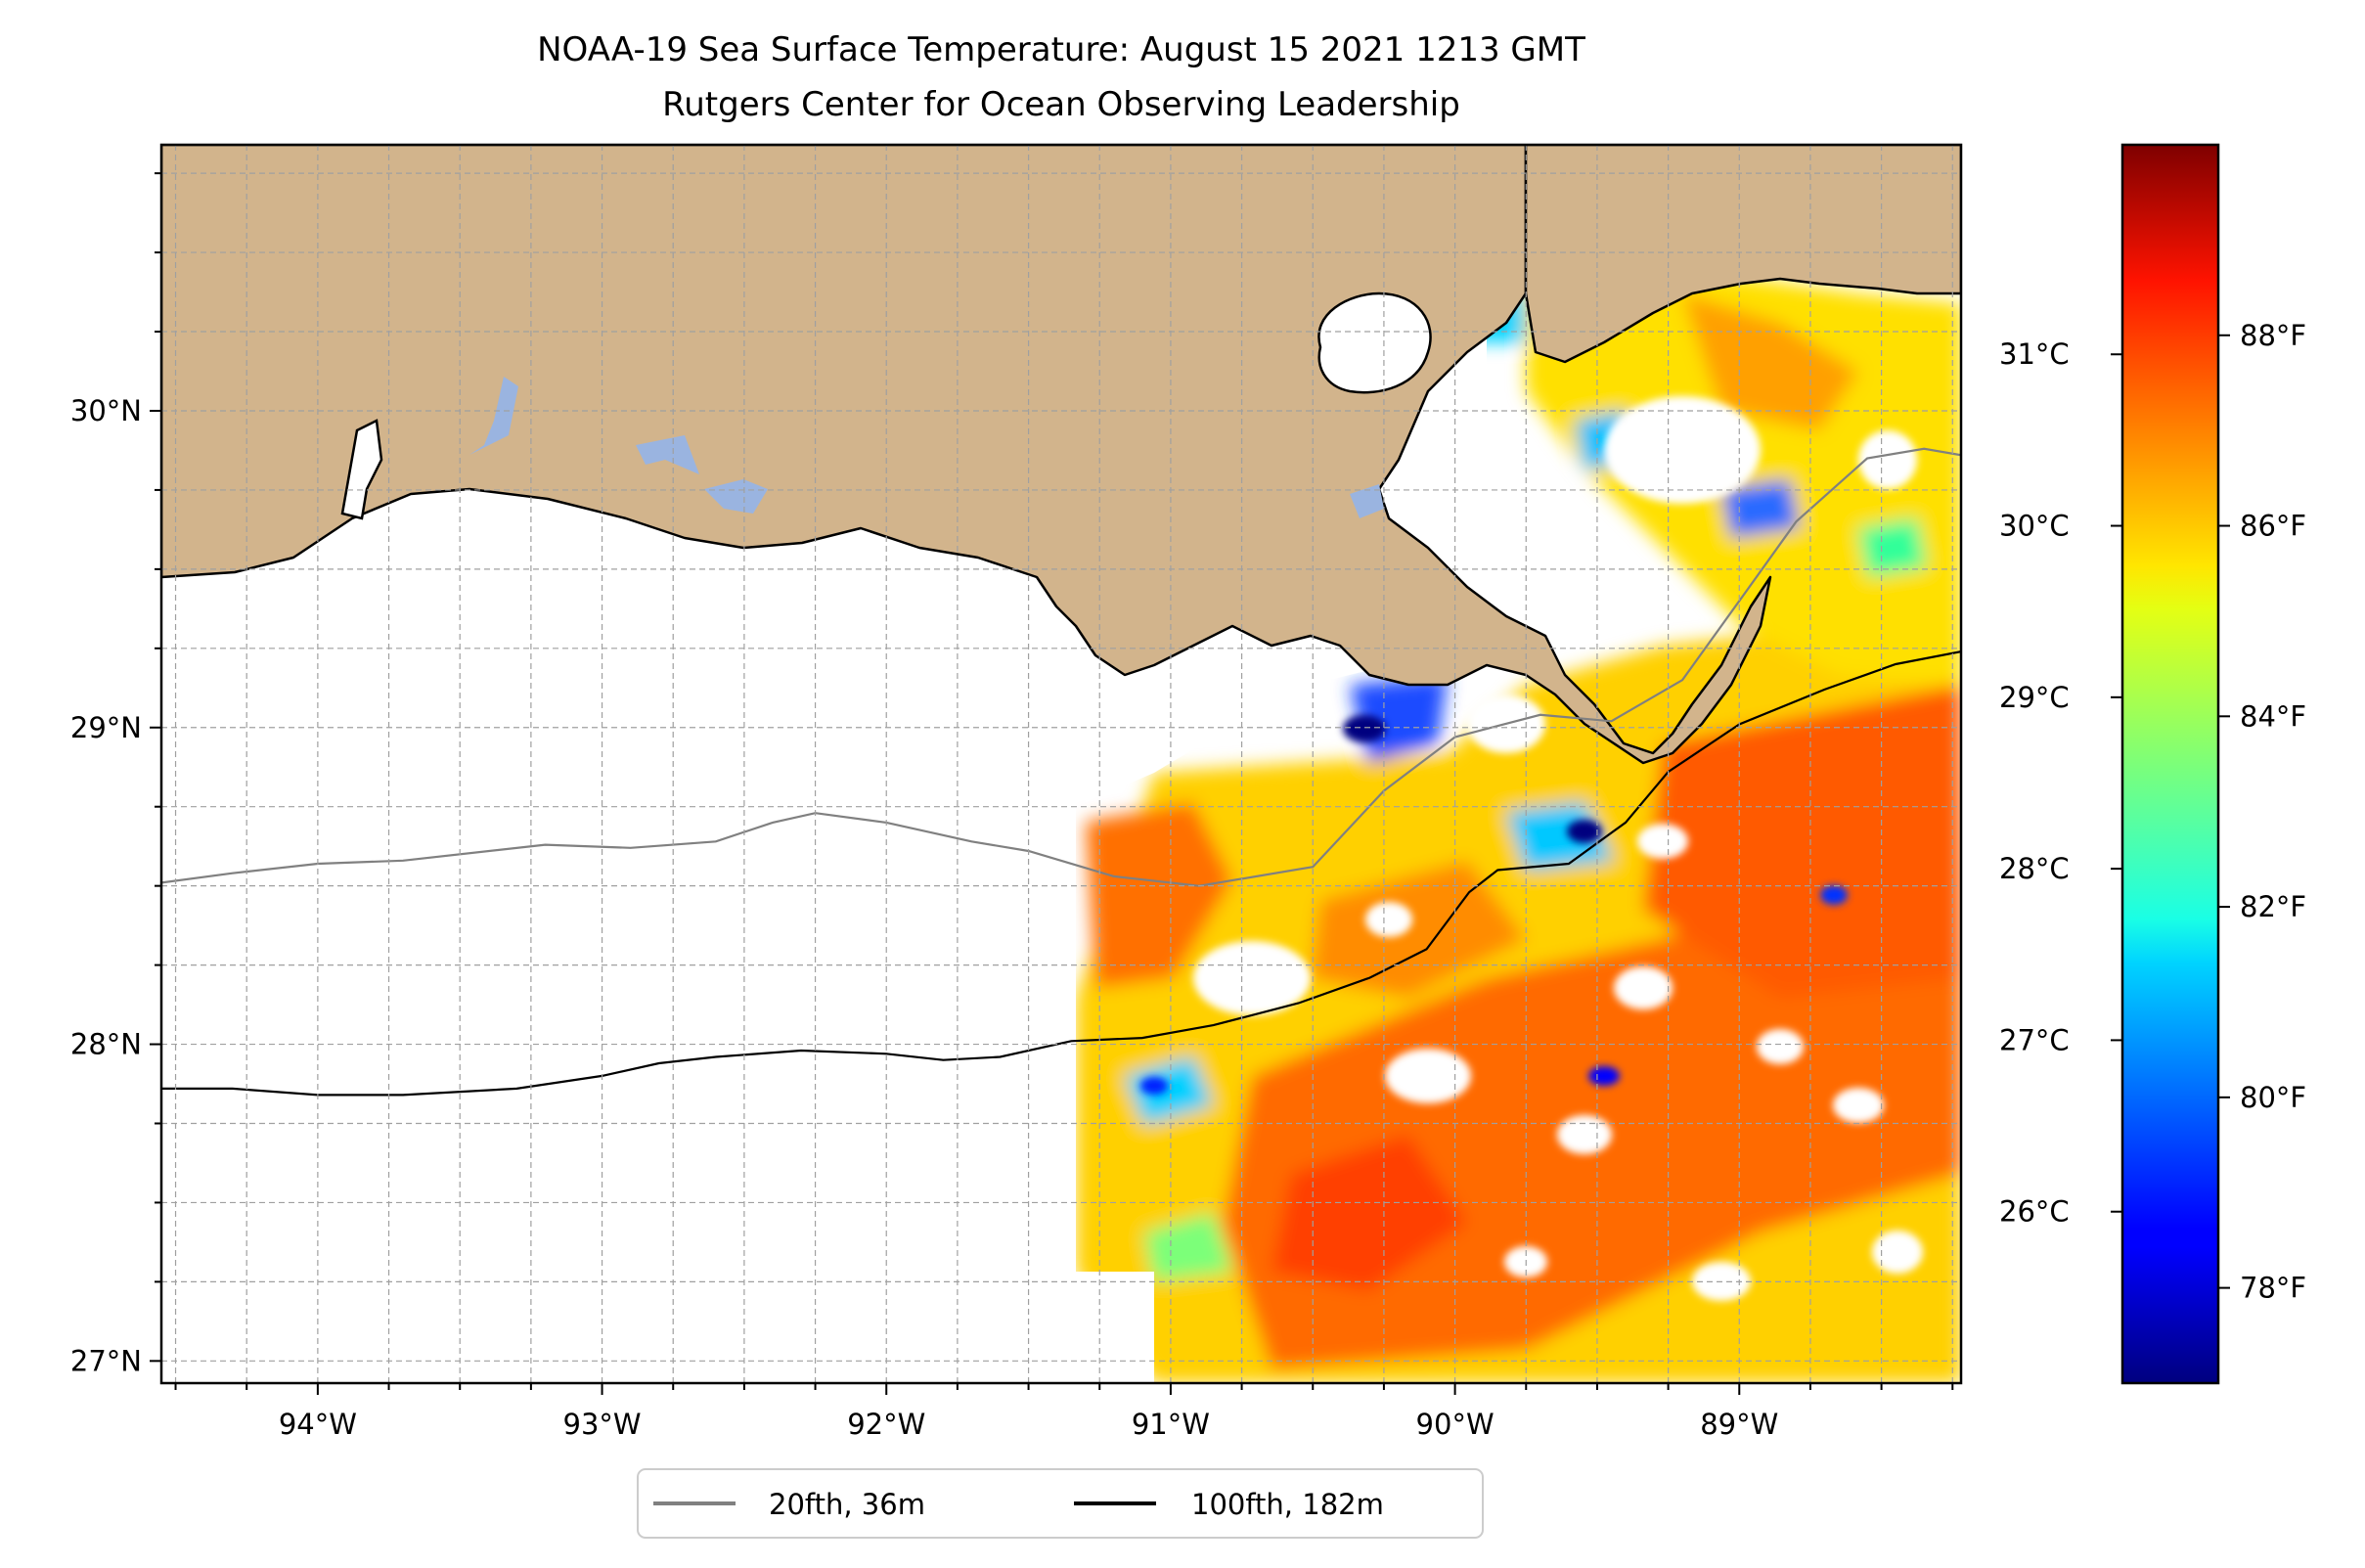 The width and height of the screenshot is (2365, 1568). I want to click on x-tick-label: 93°W, so click(602, 1424).